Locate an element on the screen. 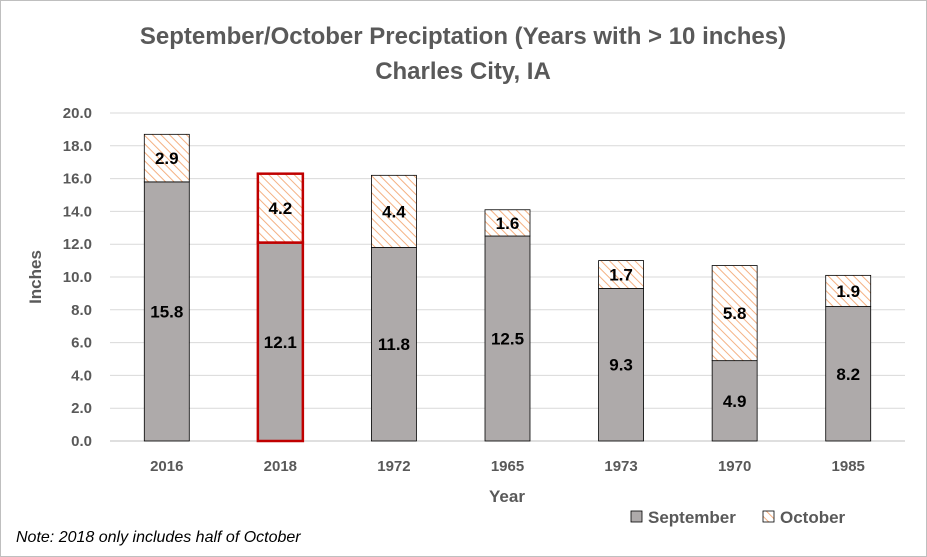  y-tick-label: 10.0 is located at coordinates (77, 277).